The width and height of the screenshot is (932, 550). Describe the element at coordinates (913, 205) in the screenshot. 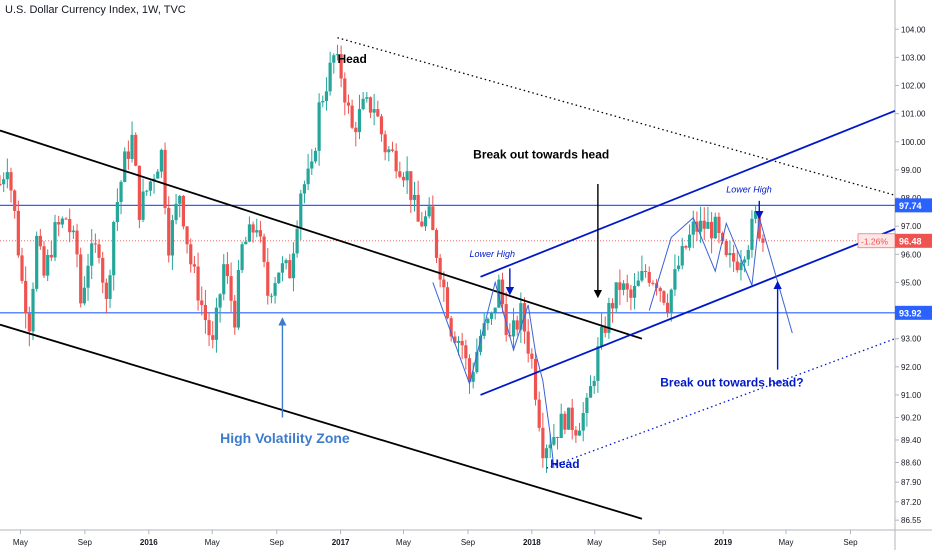

I see `price-tag-box` at that location.